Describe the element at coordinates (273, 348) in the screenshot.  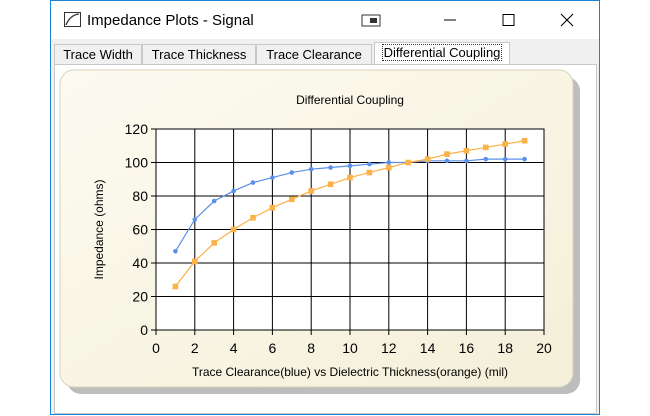
I see `x-tick-label: 6` at that location.